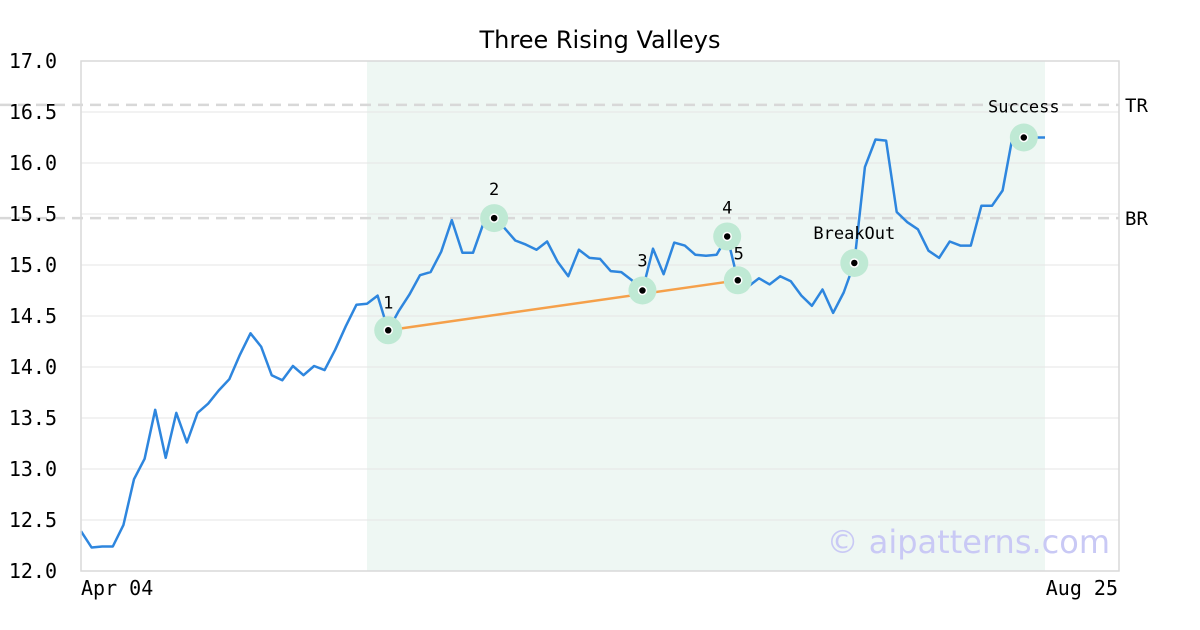  I want to click on y-tick-label: 14.0, so click(33, 367).